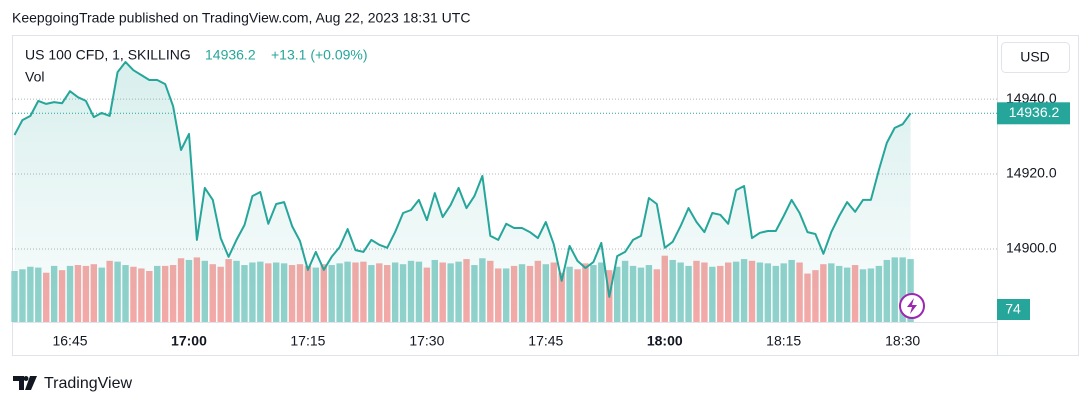 This screenshot has height=412, width=1090. I want to click on event-icon-bolt, so click(912, 306).